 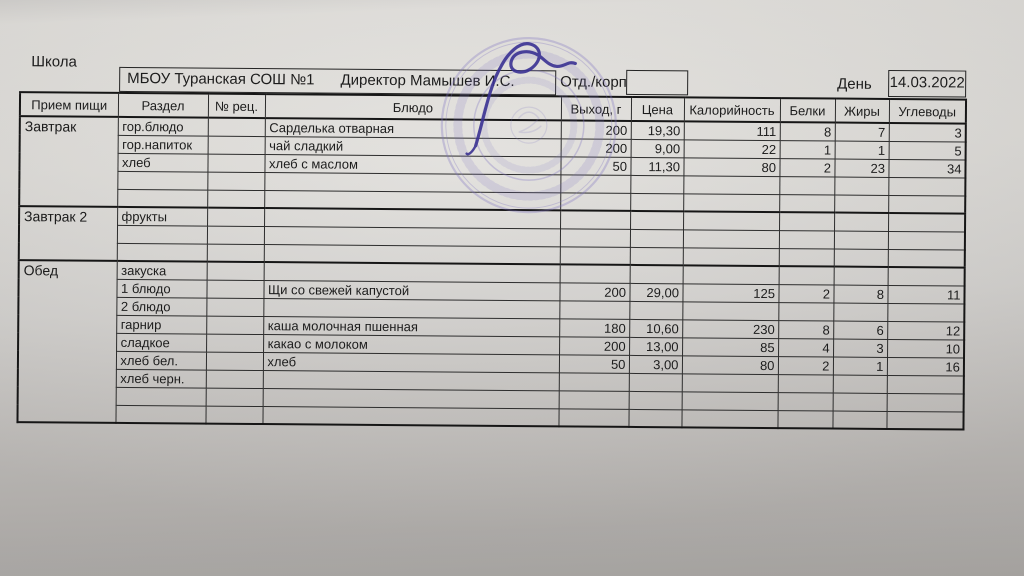 What do you see at coordinates (161, 270) in the screenshot?
I see `cell-razdel: закуска` at bounding box center [161, 270].